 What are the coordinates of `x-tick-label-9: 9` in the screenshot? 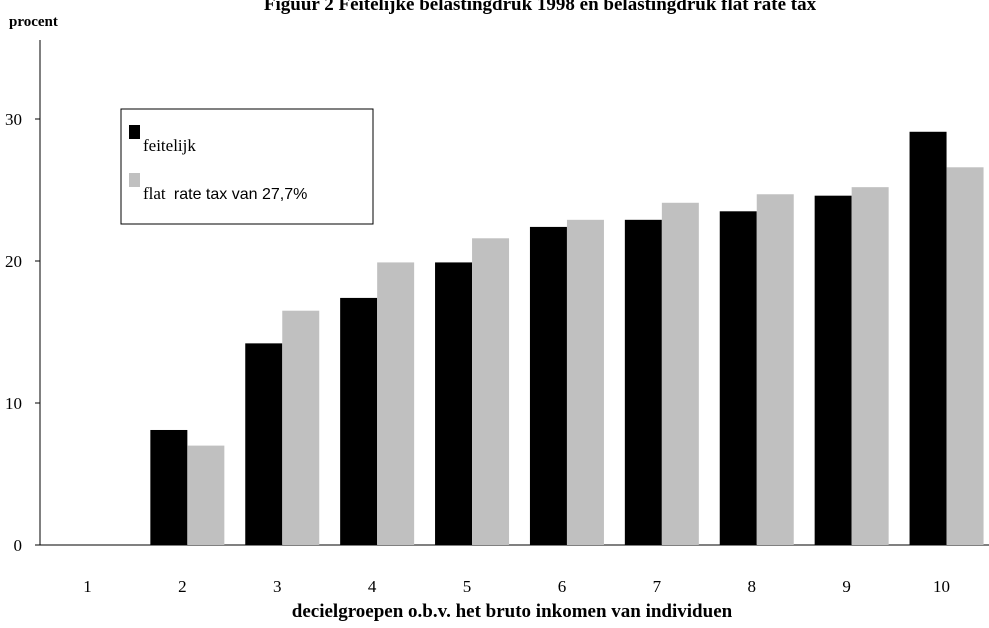 It's located at (846, 586).